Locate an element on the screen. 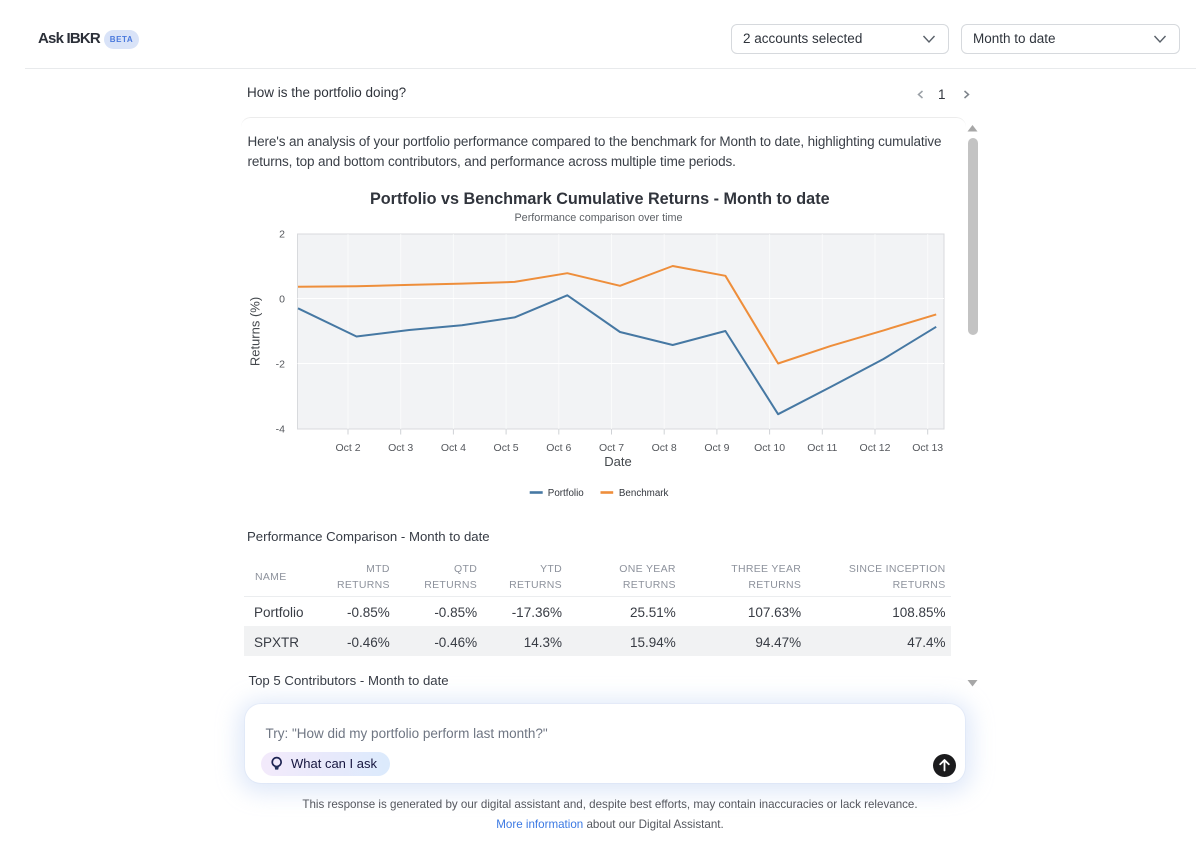 This screenshot has height=844, width=1201. svg-text: Oct 5 is located at coordinates (505, 448).